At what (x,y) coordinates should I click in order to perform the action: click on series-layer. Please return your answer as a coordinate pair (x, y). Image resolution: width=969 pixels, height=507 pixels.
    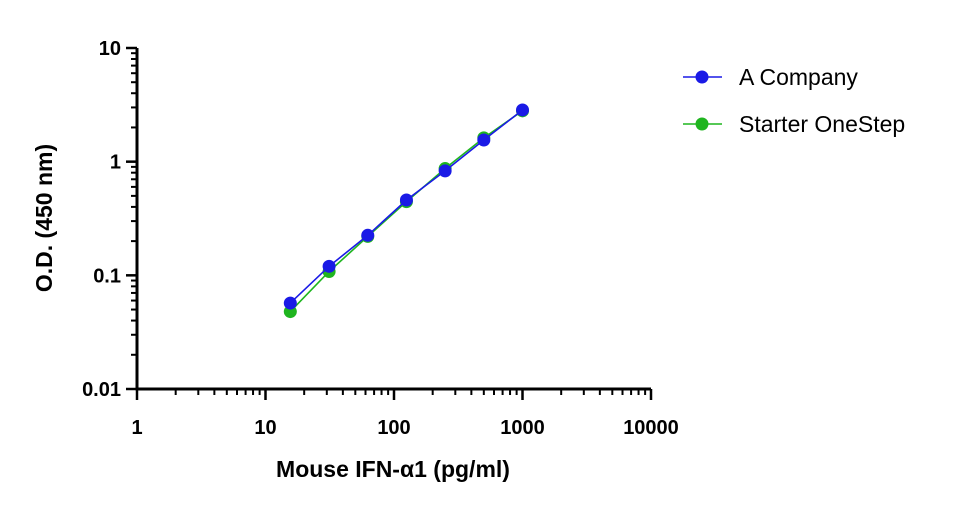
    Looking at the image, I should click on (406, 211).